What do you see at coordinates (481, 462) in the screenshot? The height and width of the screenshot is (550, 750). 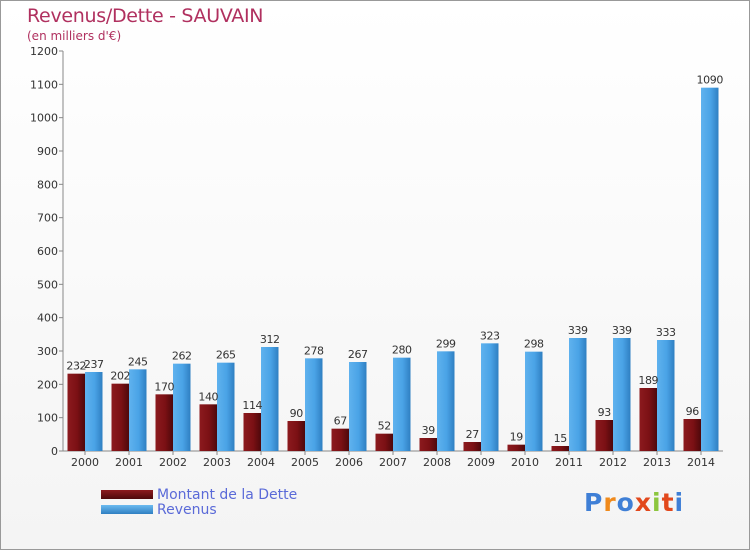 I see `x-tick-label: 2009` at bounding box center [481, 462].